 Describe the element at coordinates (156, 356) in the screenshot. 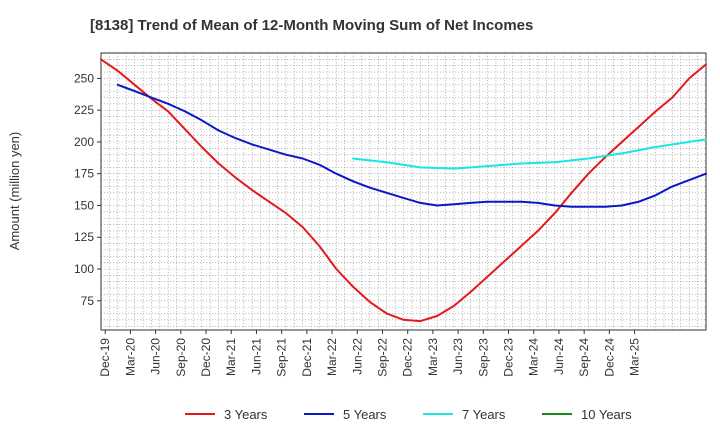

I see `x-tick-label: Jun-20` at that location.